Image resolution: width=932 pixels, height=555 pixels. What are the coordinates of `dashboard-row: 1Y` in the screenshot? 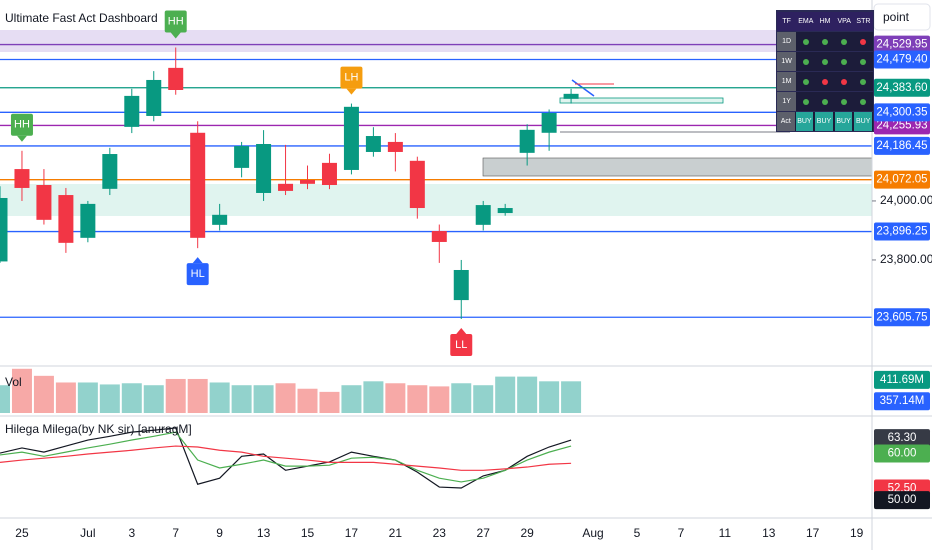 It's located at (825, 101).